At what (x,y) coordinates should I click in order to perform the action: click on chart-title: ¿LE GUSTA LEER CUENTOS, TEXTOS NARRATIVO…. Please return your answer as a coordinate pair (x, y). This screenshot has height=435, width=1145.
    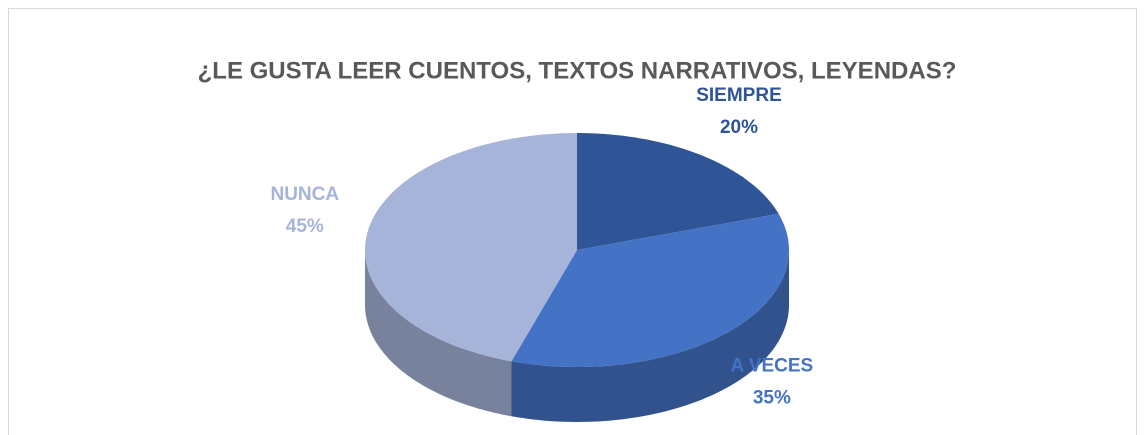
    Looking at the image, I should click on (577, 70).